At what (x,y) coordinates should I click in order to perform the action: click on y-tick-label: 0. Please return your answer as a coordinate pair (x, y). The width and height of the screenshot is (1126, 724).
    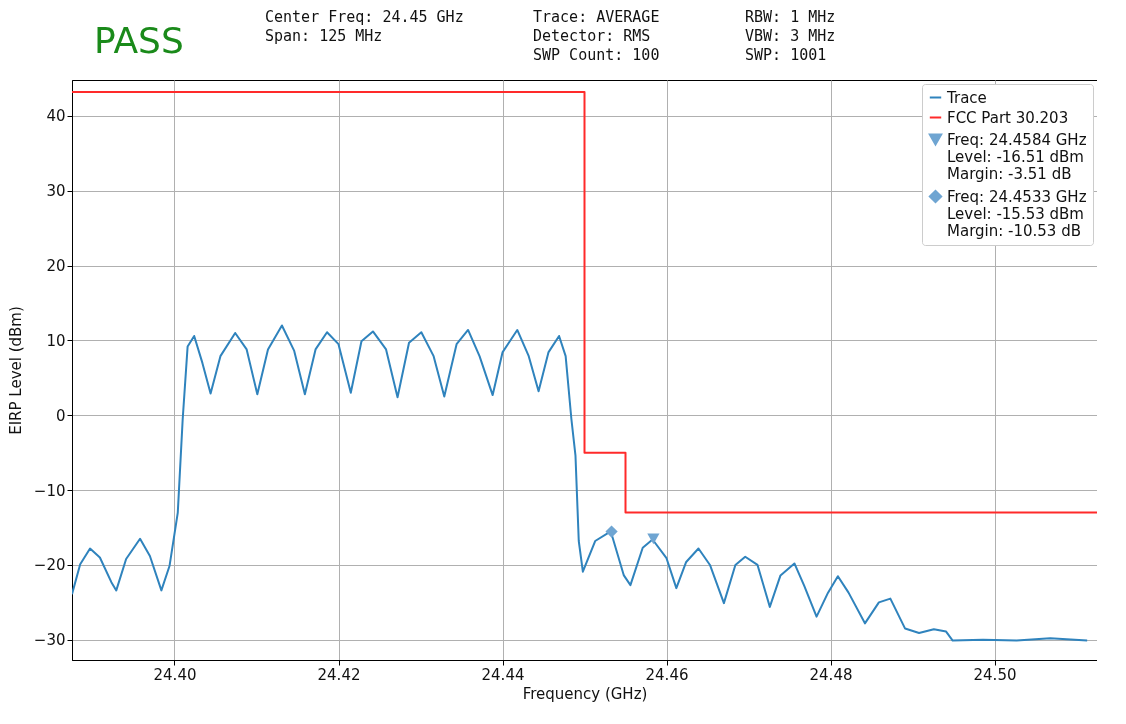
    Looking at the image, I should click on (60, 415).